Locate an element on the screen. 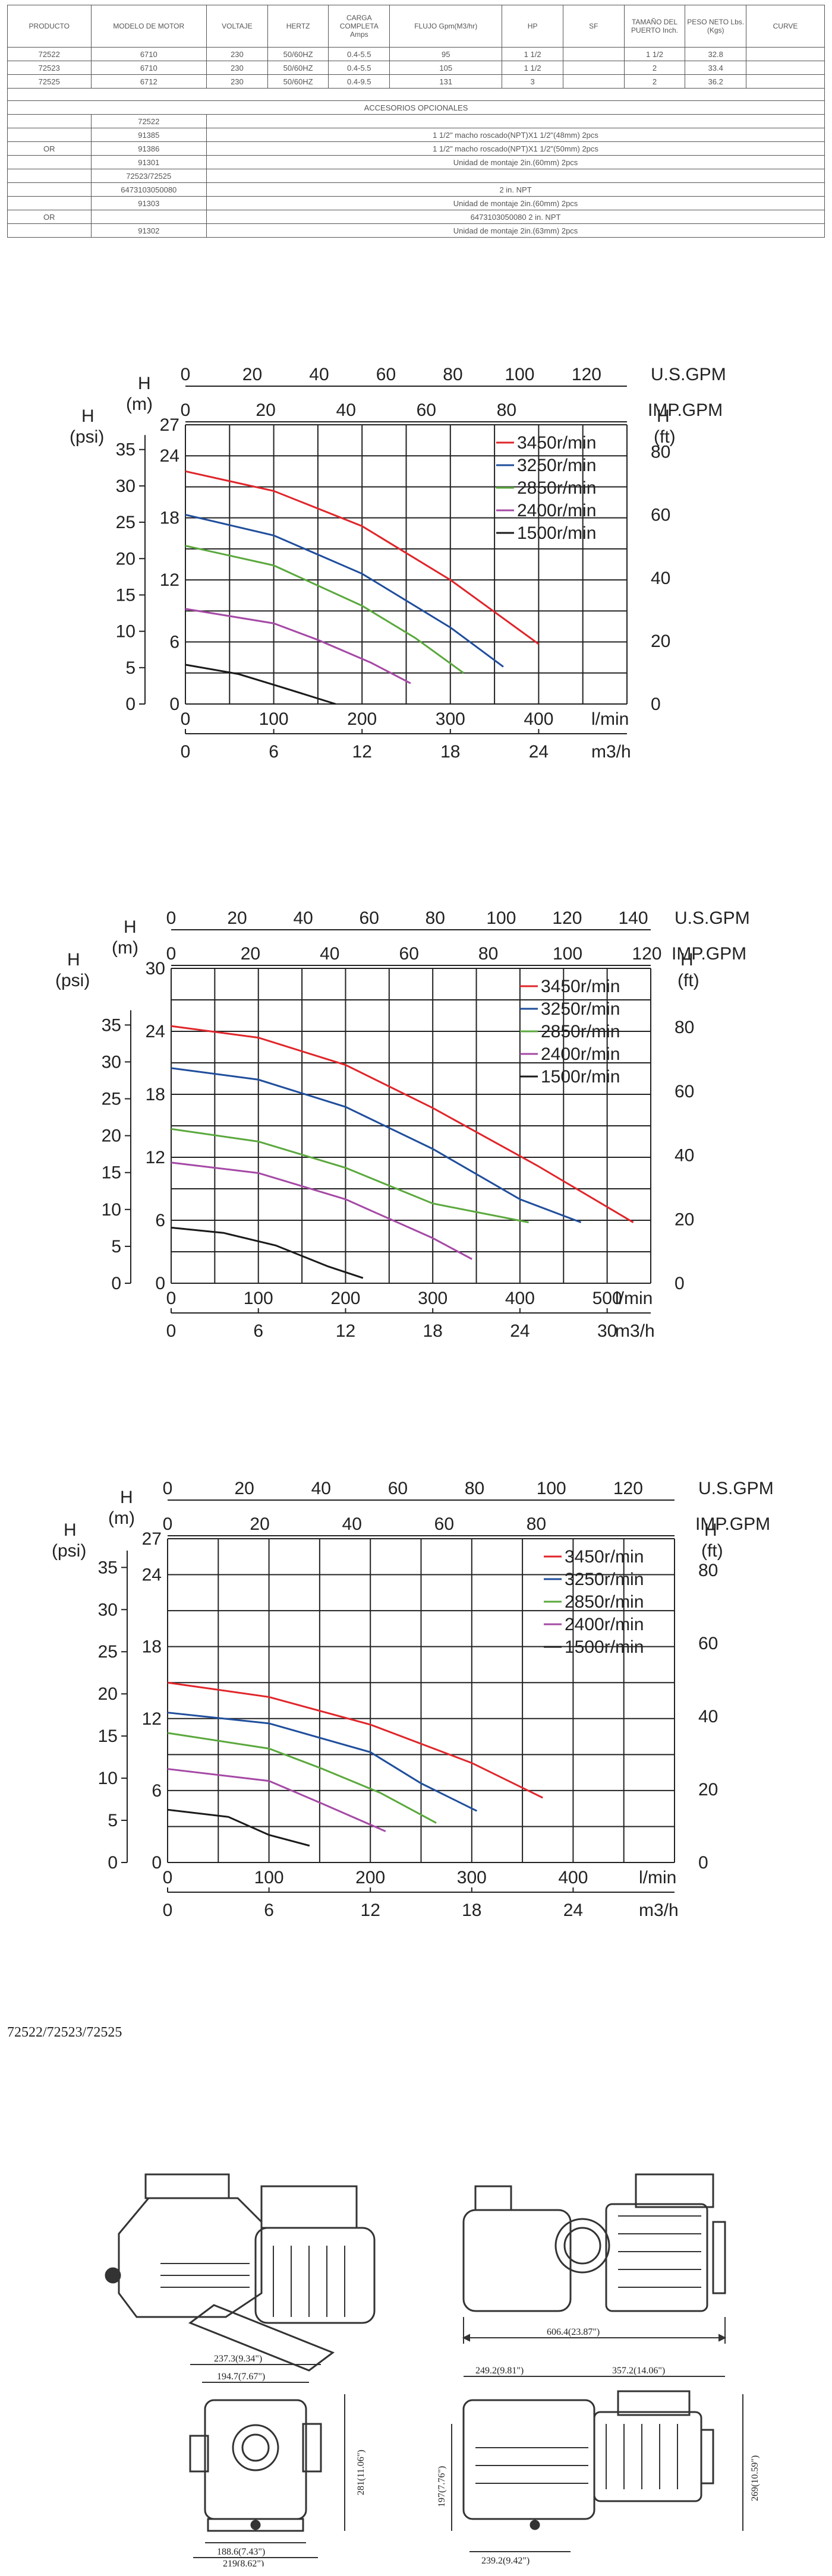 The height and width of the screenshot is (2576, 832). usgpm-tick-label: 120 is located at coordinates (567, 918).